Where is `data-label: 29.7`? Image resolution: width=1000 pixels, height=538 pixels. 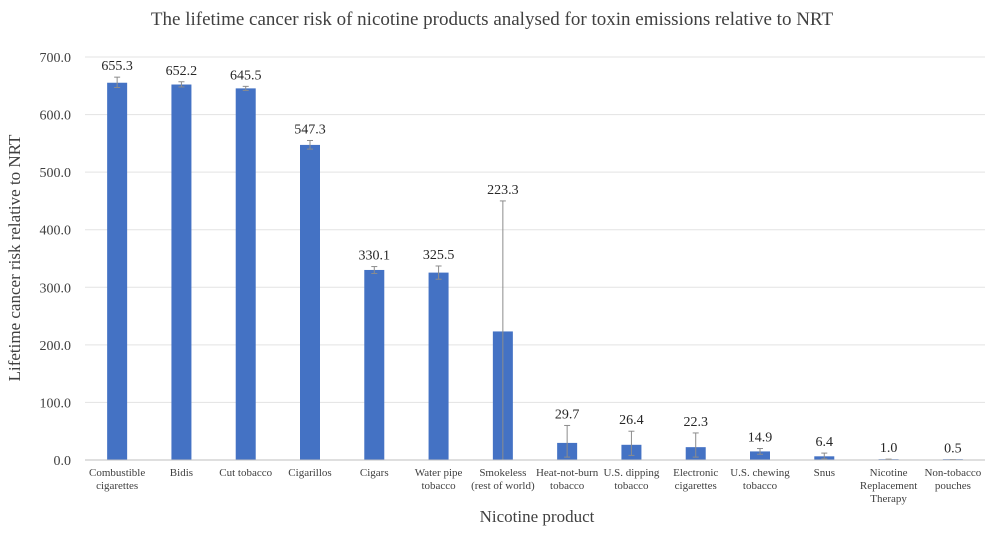 data-label: 29.7 is located at coordinates (567, 414).